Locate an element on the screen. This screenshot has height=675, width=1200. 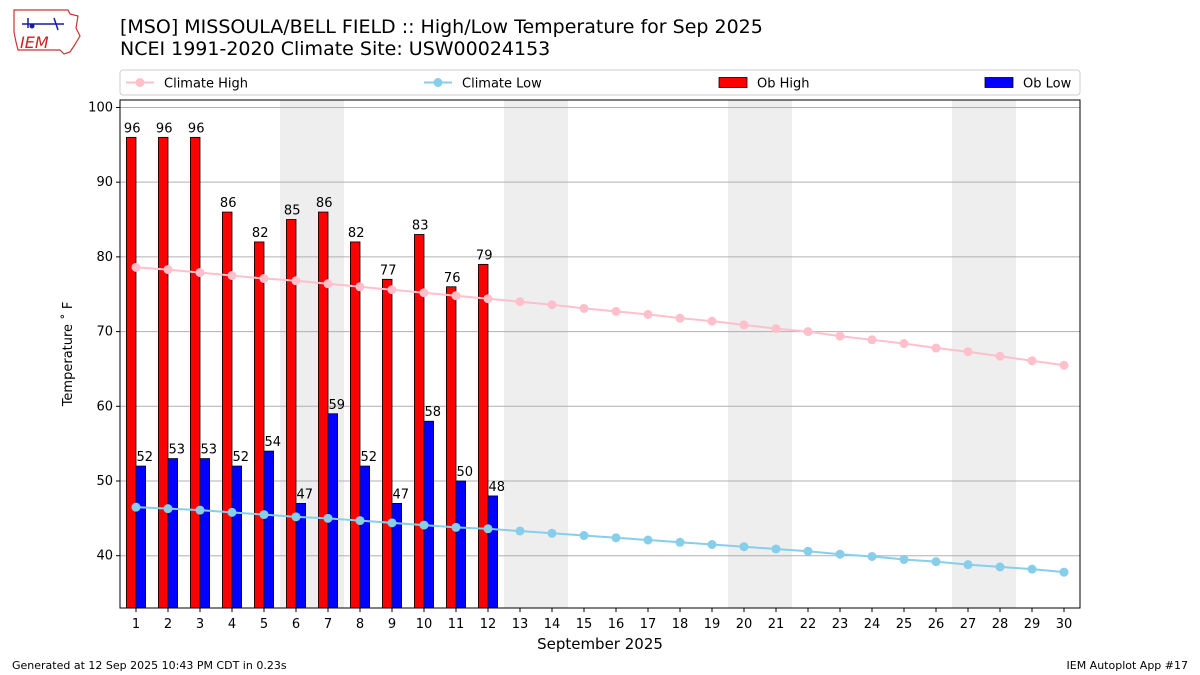
ob-low-label: 53 is located at coordinates (209, 450).